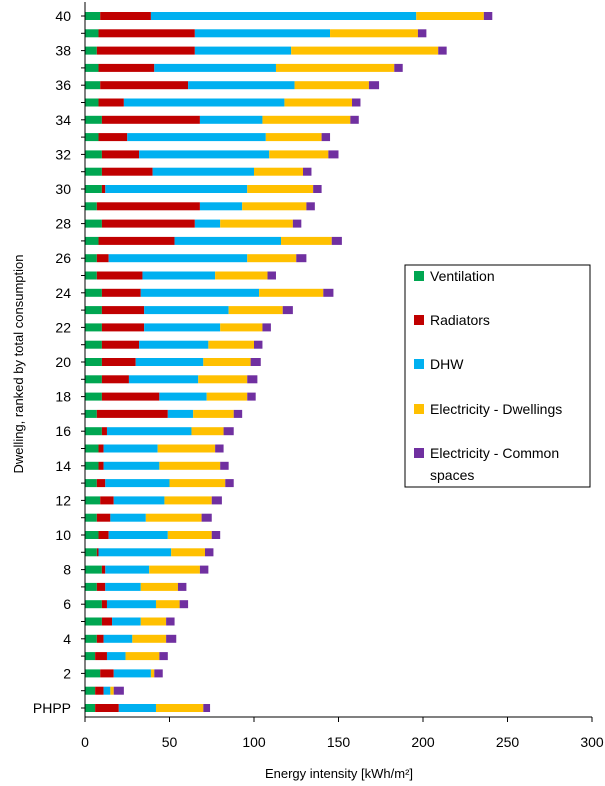 This screenshot has height=786, width=605. What do you see at coordinates (207, 708) in the screenshot?
I see `bar-segment-electricity-common-spaces-phpp` at bounding box center [207, 708].